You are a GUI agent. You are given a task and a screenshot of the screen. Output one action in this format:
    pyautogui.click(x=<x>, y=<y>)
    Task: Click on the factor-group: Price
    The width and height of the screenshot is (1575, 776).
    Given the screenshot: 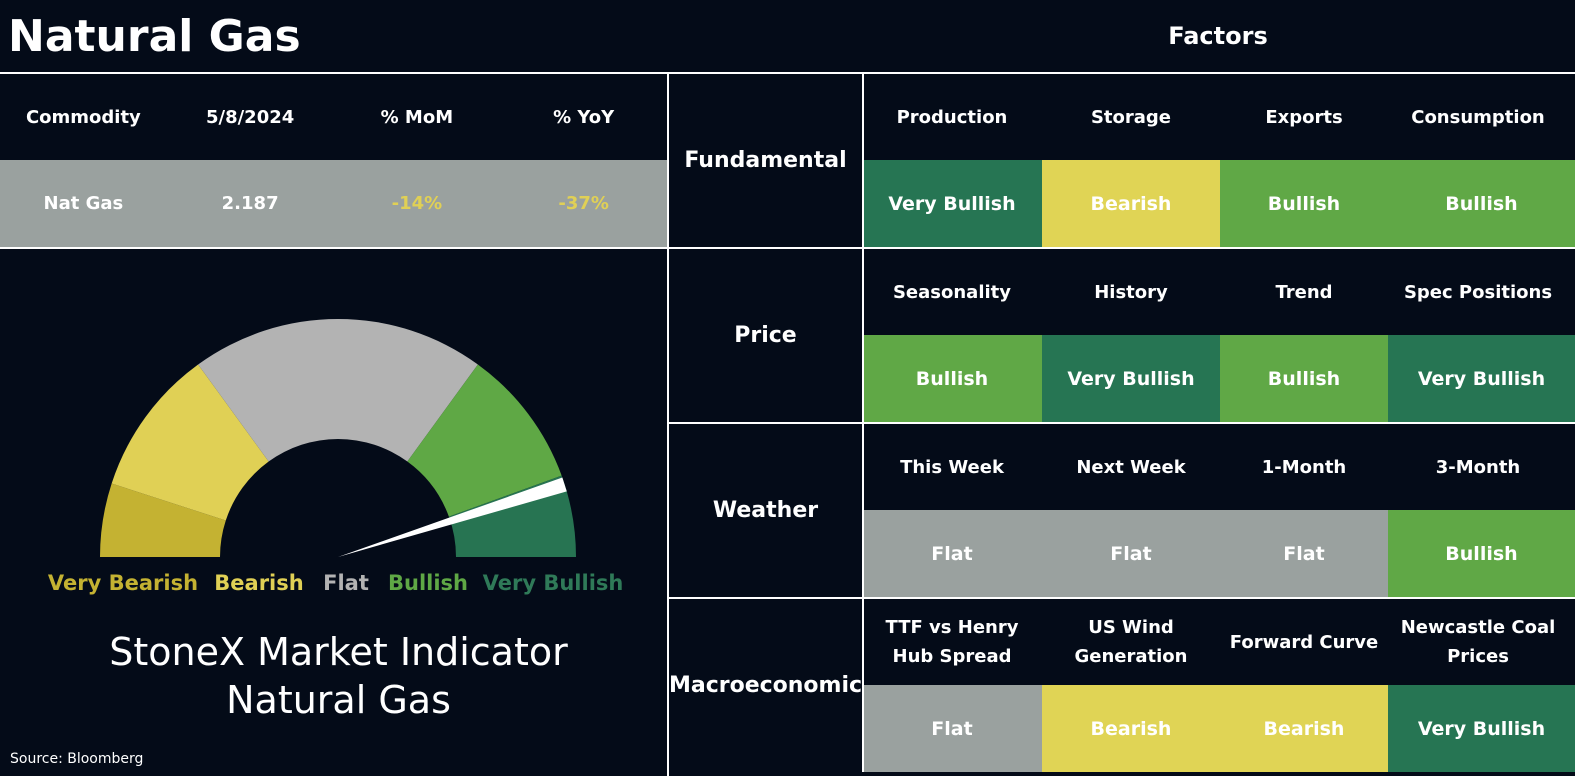 What is the action you would take?
    pyautogui.click(x=765, y=335)
    